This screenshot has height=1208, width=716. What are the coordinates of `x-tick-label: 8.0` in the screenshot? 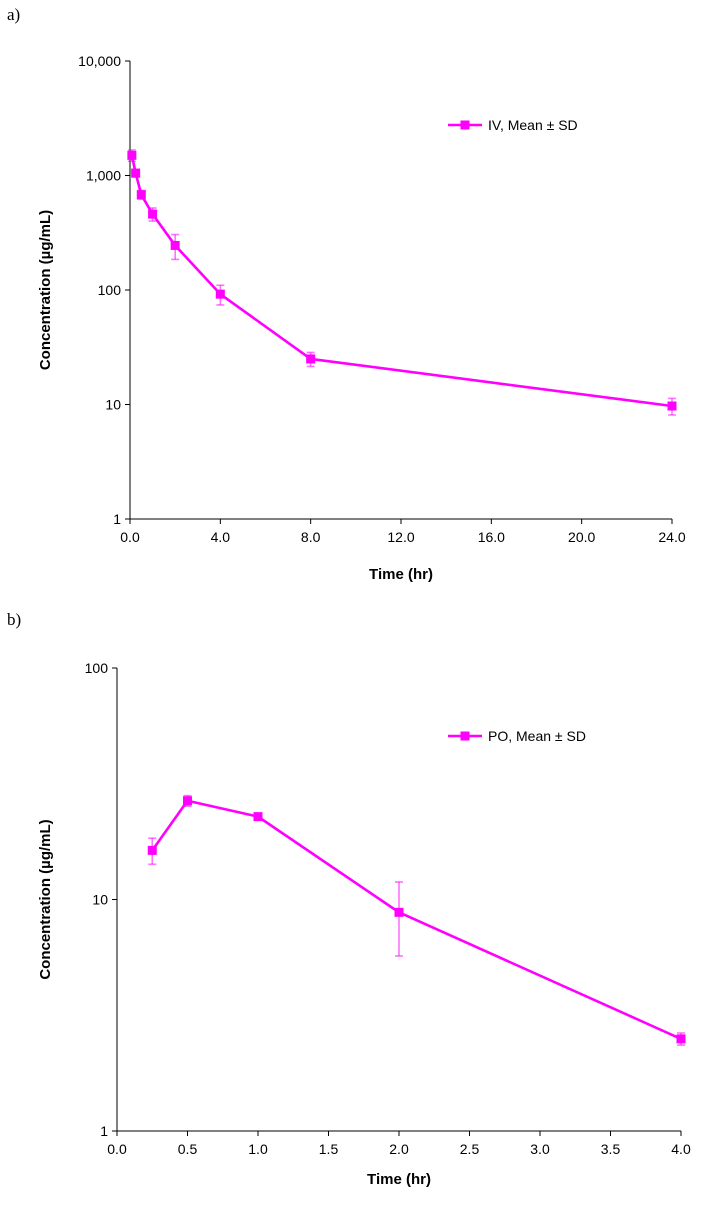 It's located at (311, 537).